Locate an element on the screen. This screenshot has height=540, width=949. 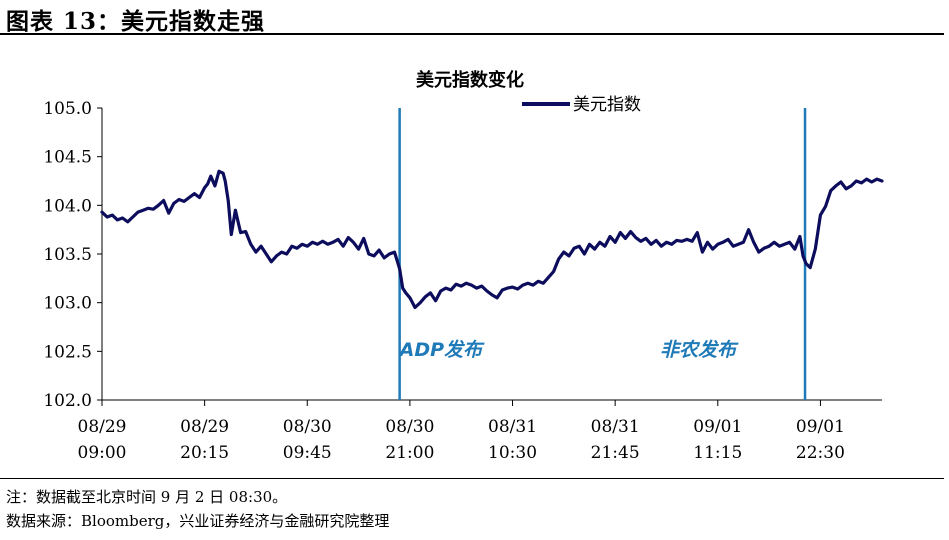
title-rule is located at coordinates (472, 34).